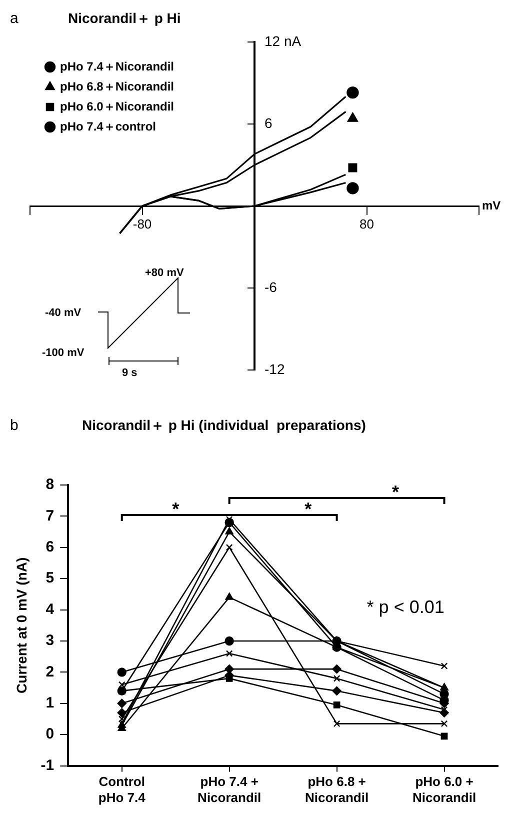  What do you see at coordinates (50, 641) in the screenshot?
I see `y-tick-label: 3` at bounding box center [50, 641].